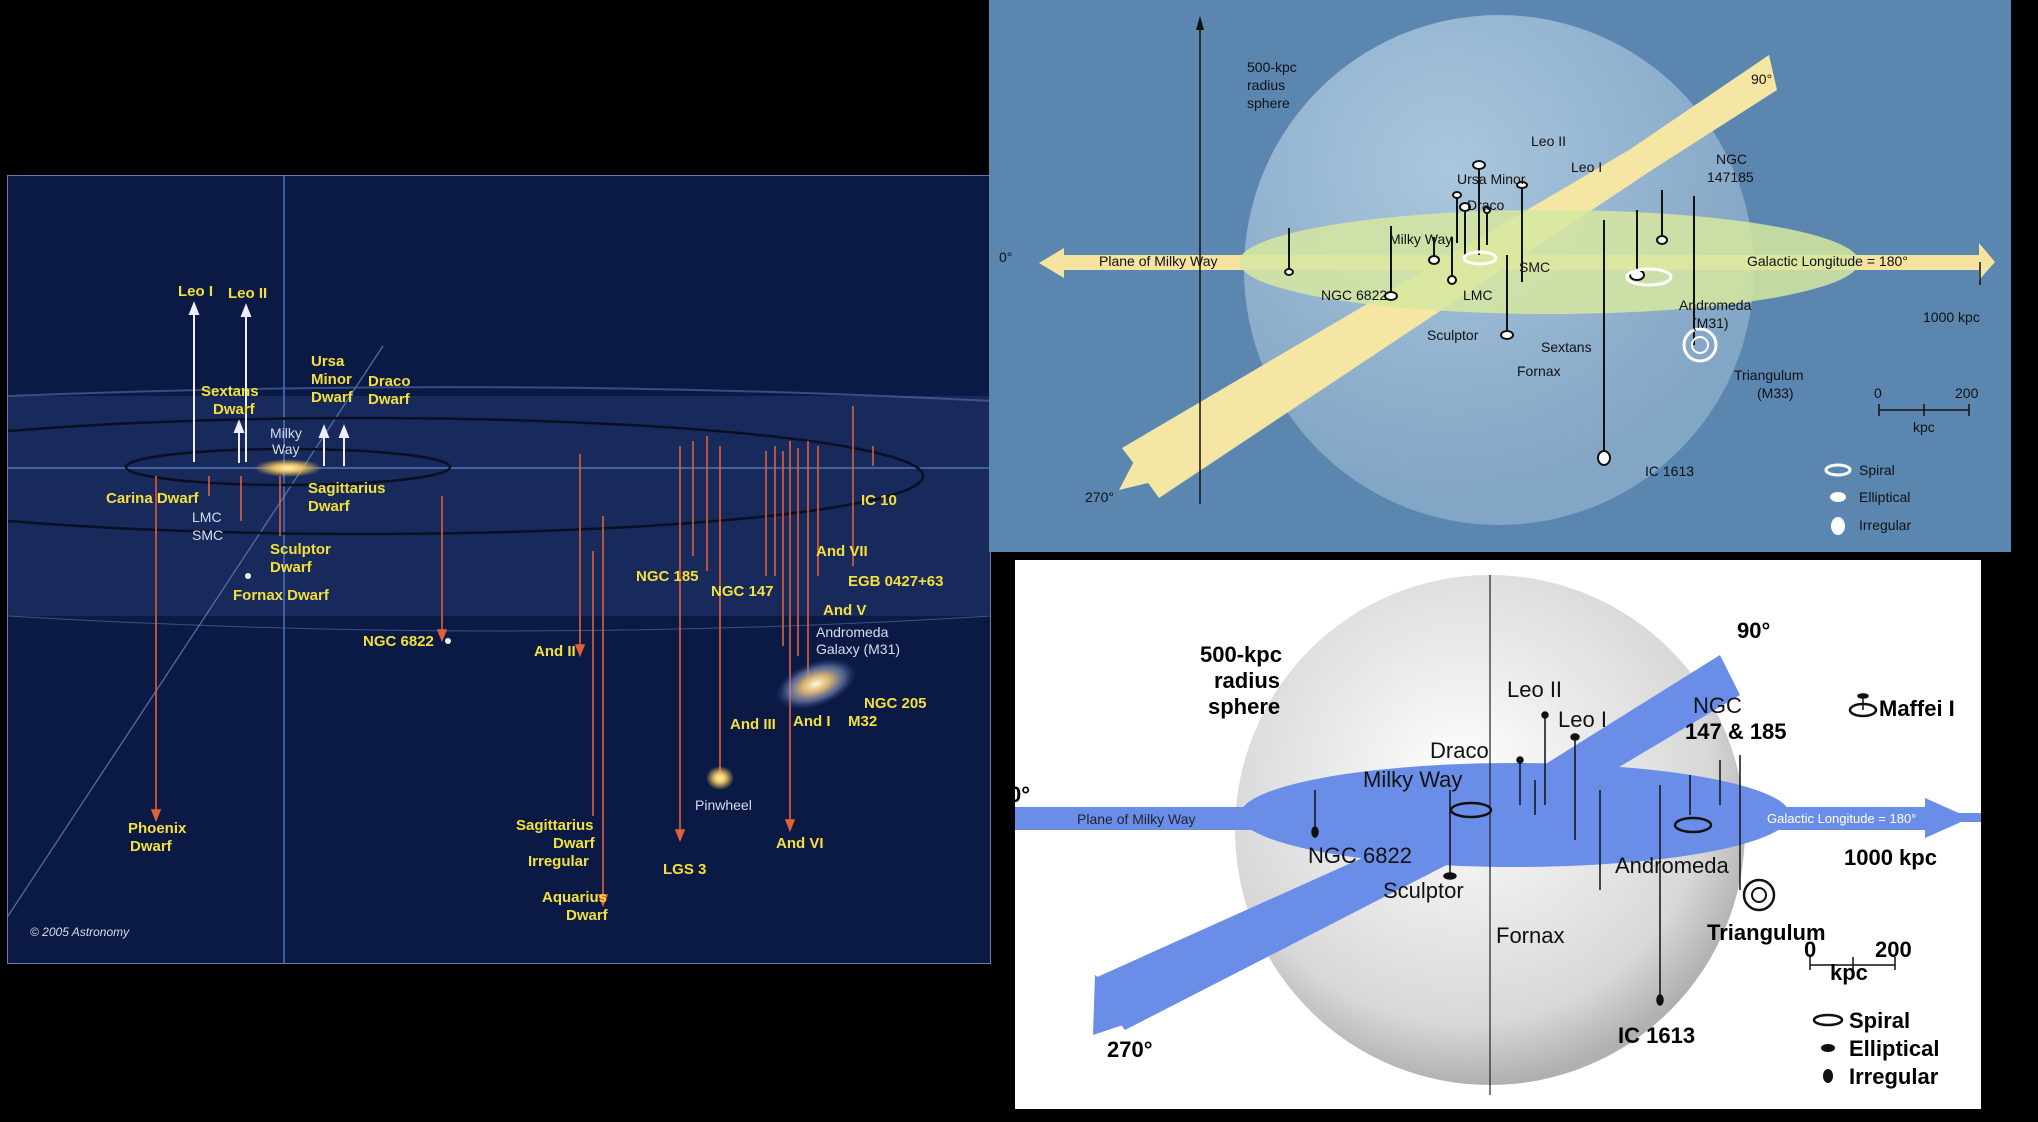 The width and height of the screenshot is (2038, 1122). What do you see at coordinates (742, 591) in the screenshot?
I see `label-ngc147: NGC 147` at bounding box center [742, 591].